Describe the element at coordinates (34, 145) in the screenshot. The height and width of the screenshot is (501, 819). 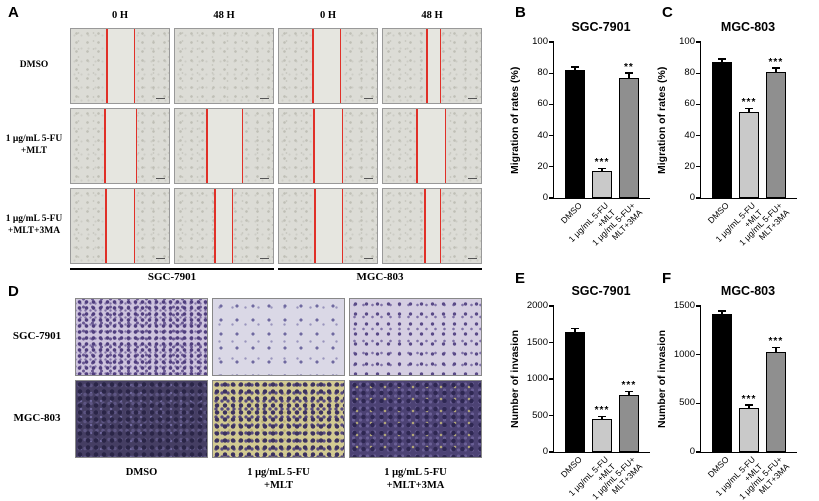
I see `panel-a-row-label: 1 μg/mL 5-FU +MLT` at that location.